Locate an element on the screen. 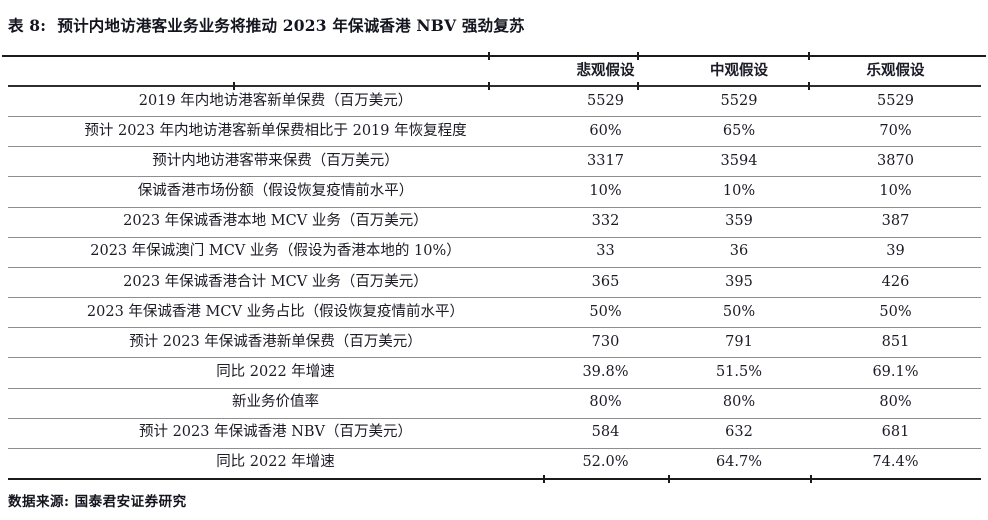 This screenshot has width=988, height=520. row-value-moderate: 51.5% is located at coordinates (739, 372).